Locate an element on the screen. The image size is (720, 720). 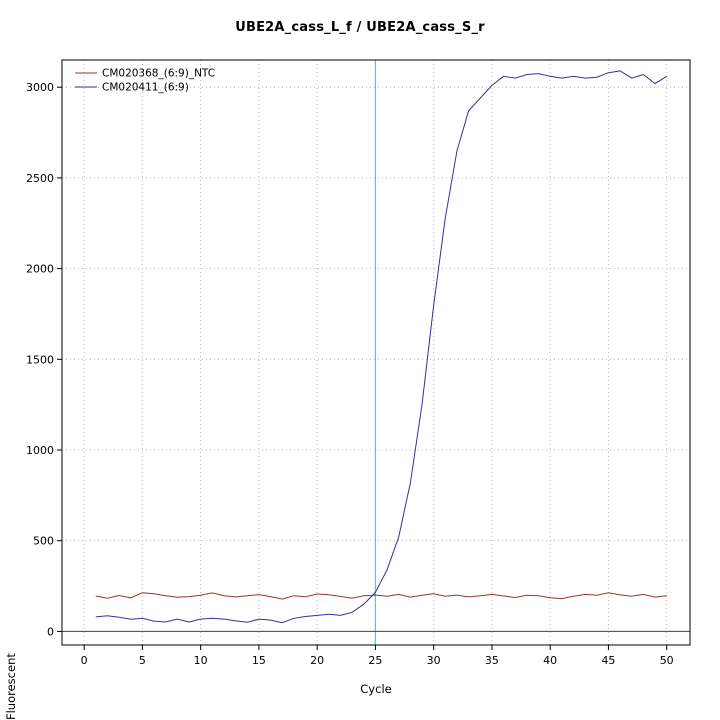
x-tick-label: 30 is located at coordinates (434, 660).